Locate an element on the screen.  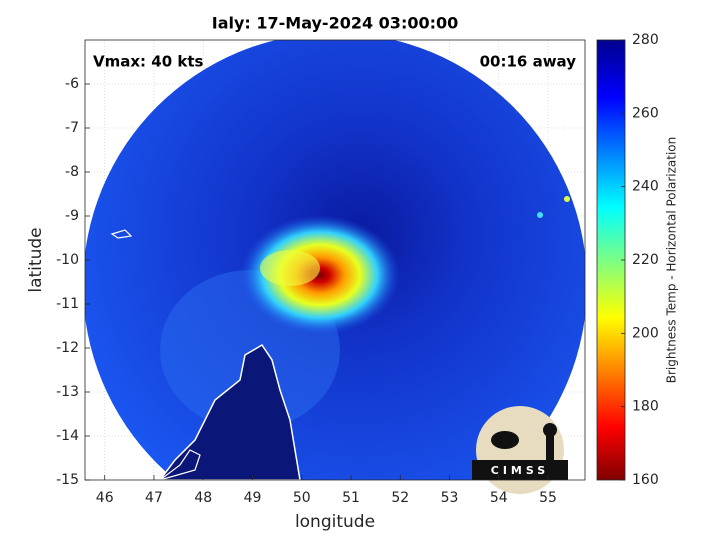
annotation: Vmax: 40 kts is located at coordinates (148, 62).